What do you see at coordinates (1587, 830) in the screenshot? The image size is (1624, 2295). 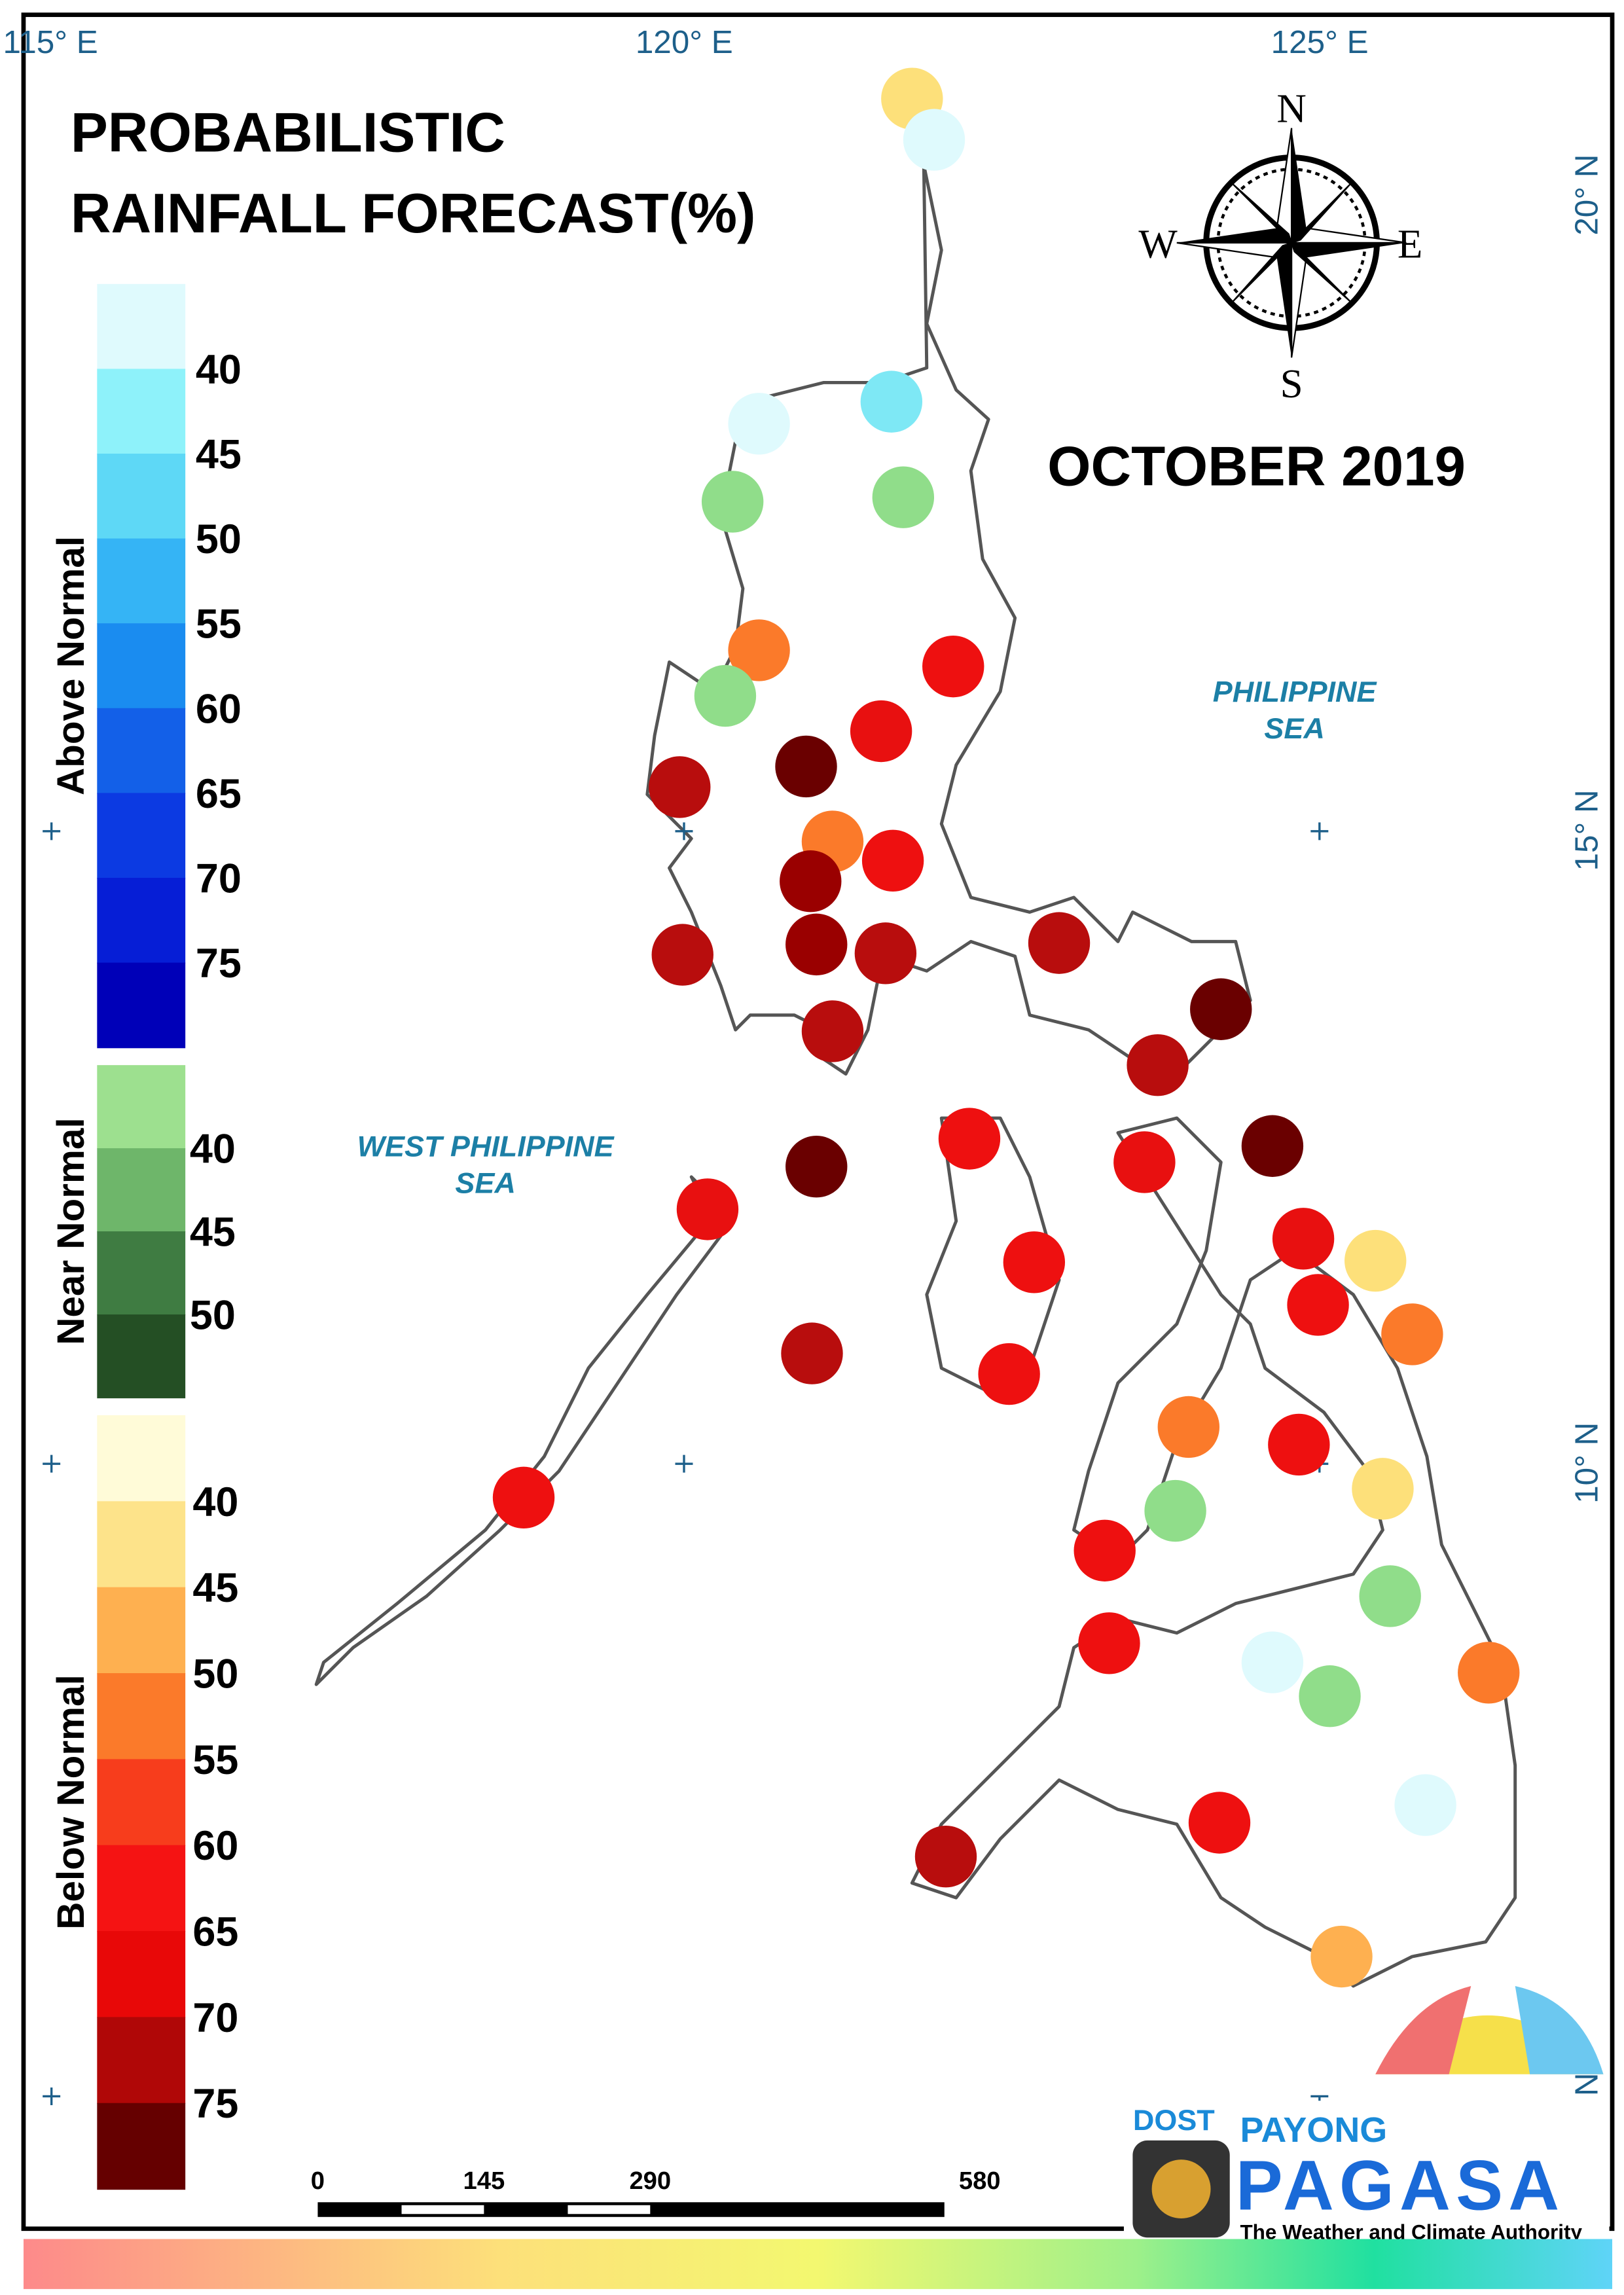 I see `latitude-label: 15° N` at bounding box center [1587, 830].